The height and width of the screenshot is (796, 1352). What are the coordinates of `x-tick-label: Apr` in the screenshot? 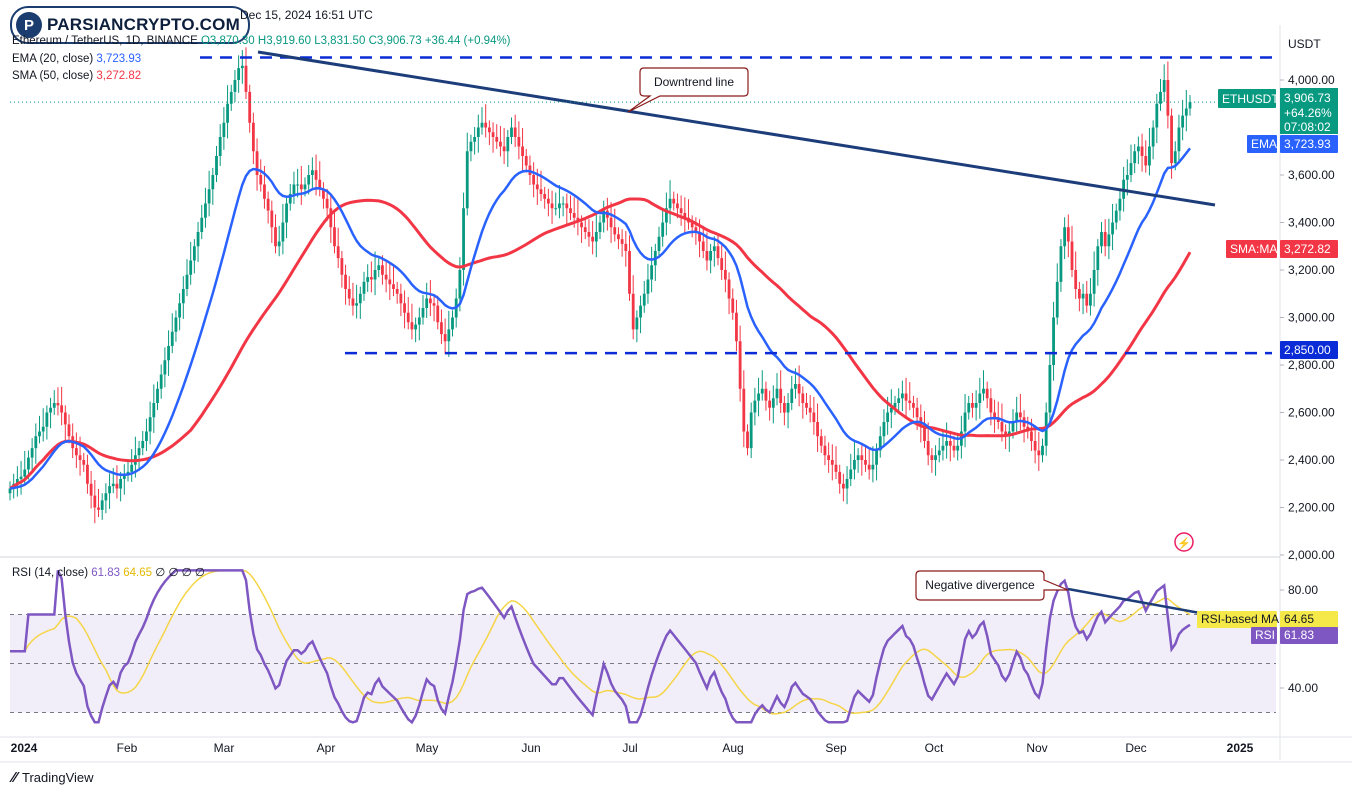 It's located at (326, 748).